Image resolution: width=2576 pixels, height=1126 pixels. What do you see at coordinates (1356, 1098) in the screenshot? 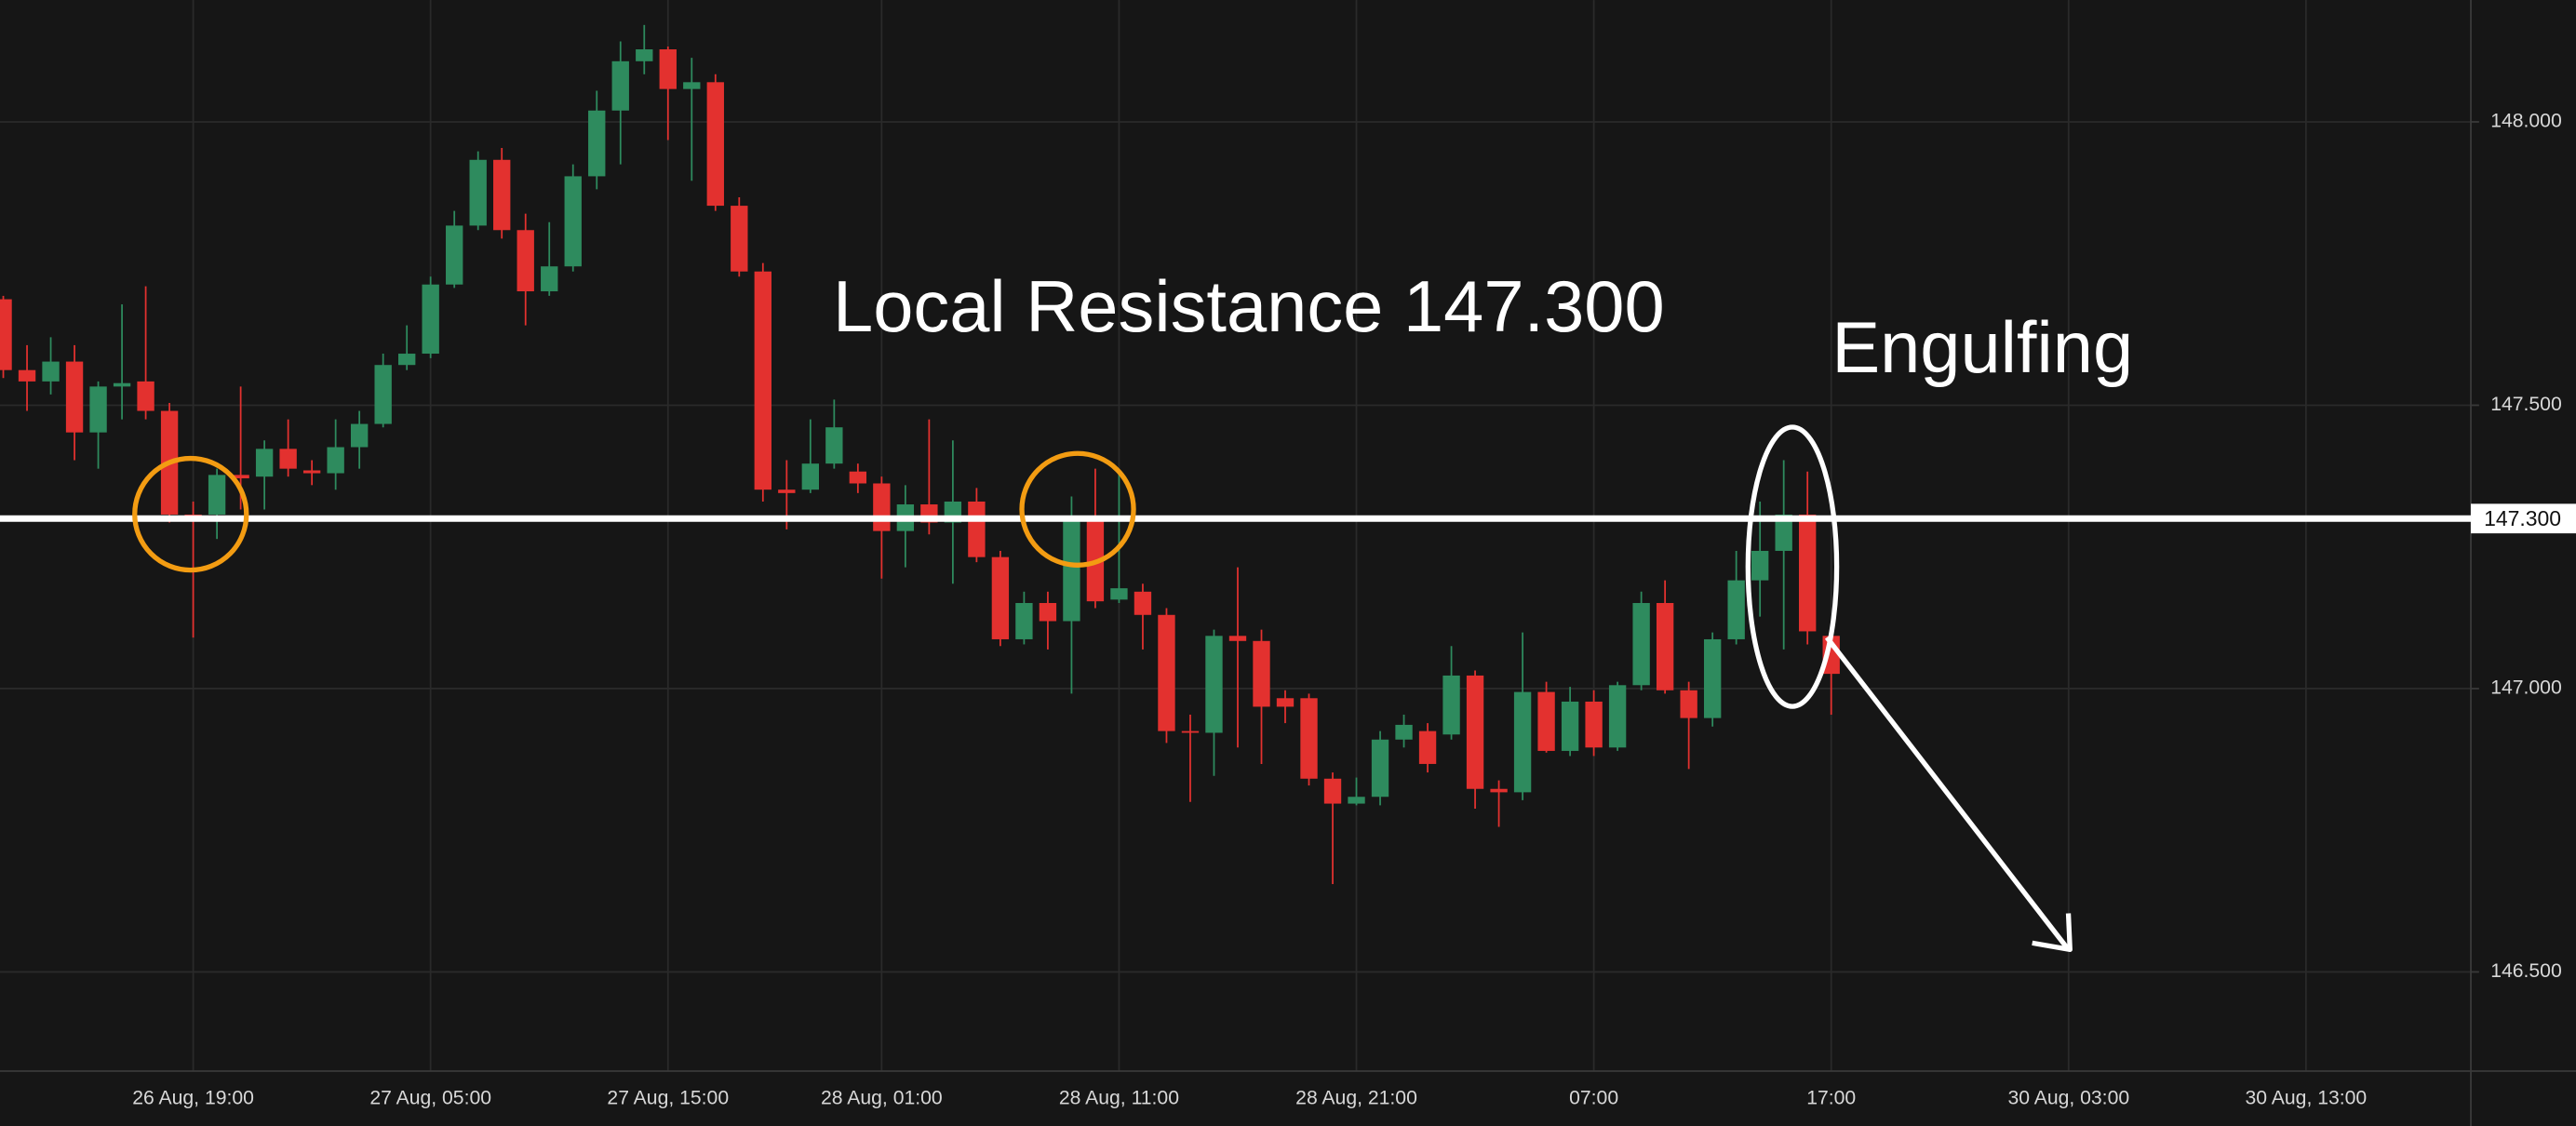
I see `x-tick-label: 28 Aug, 21:00` at bounding box center [1356, 1098].